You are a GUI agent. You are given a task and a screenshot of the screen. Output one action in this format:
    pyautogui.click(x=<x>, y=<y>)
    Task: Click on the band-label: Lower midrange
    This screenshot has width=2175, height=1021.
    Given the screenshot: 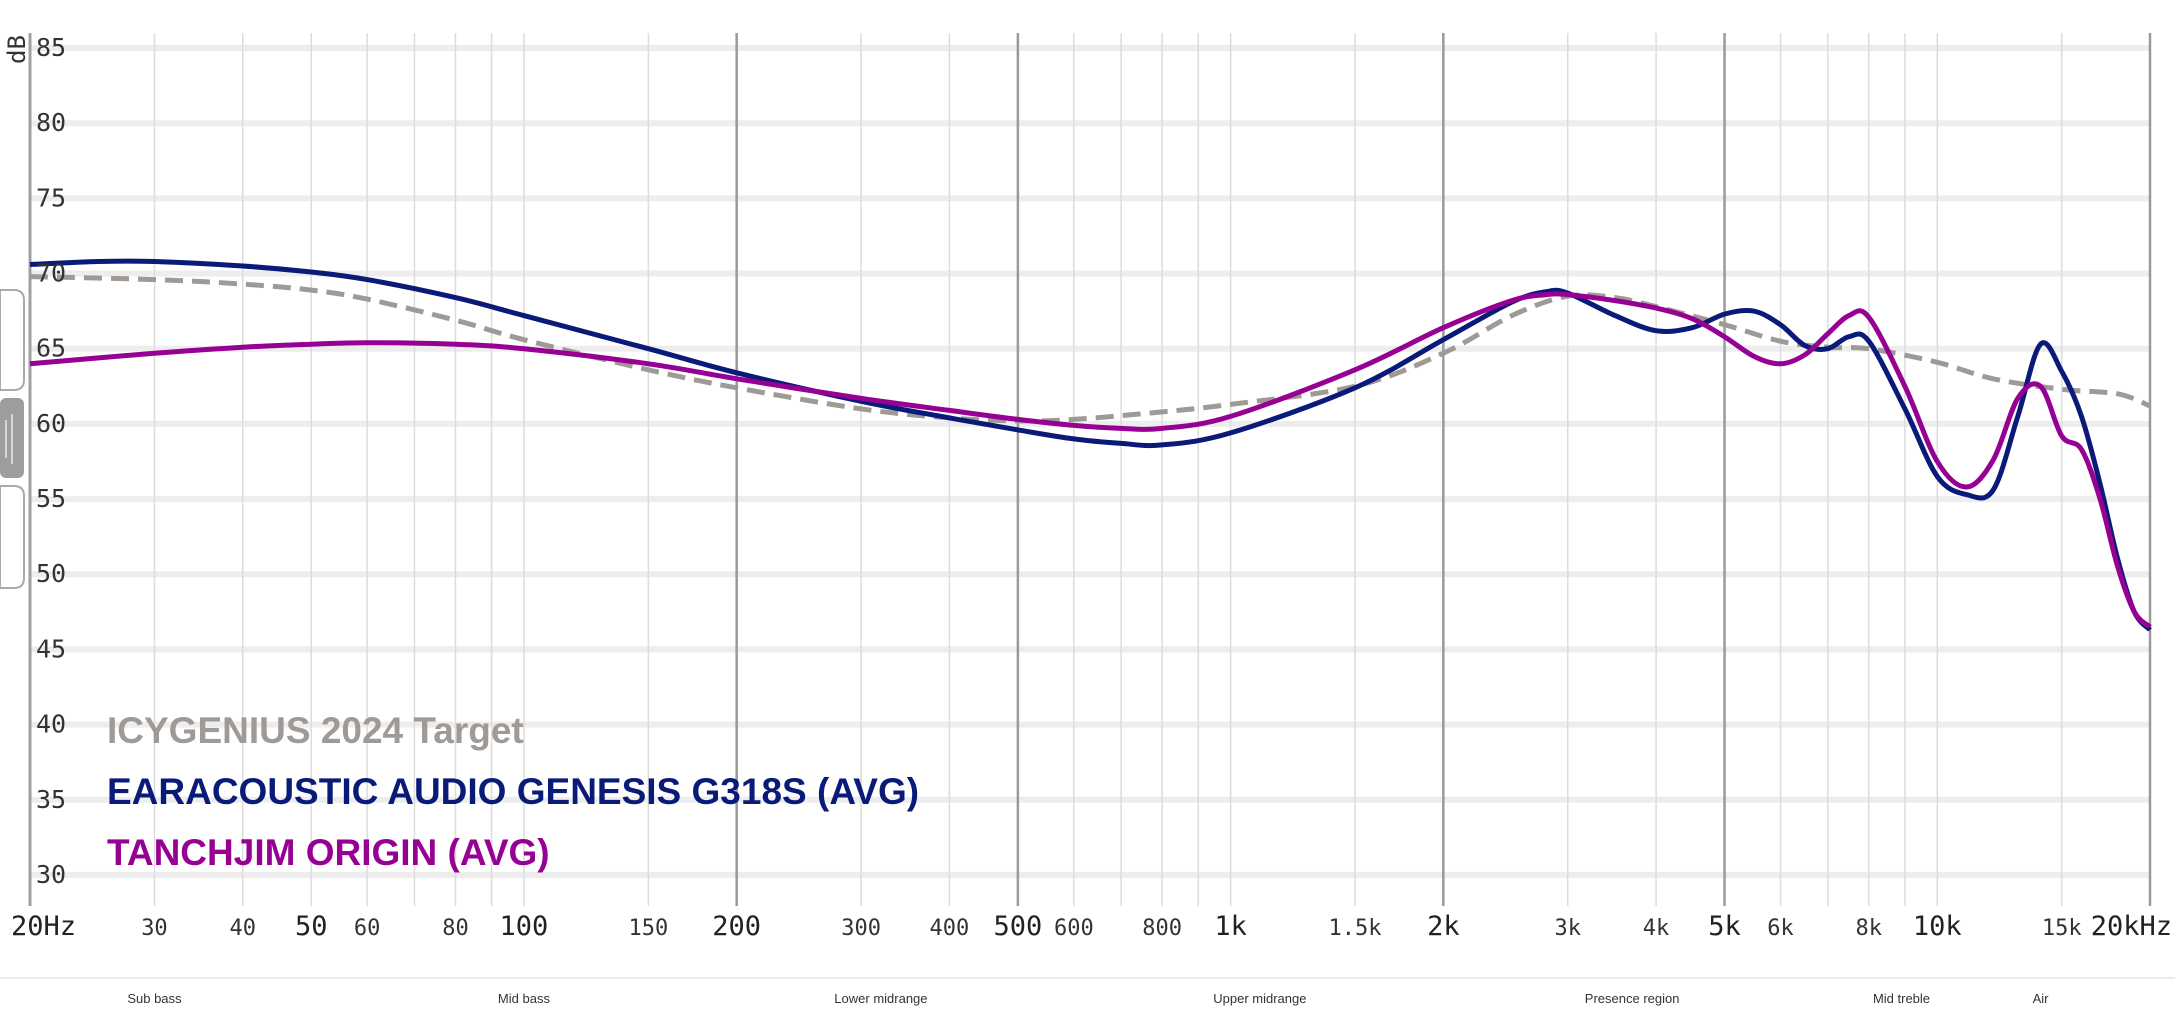 What is the action you would take?
    pyautogui.click(x=880, y=998)
    